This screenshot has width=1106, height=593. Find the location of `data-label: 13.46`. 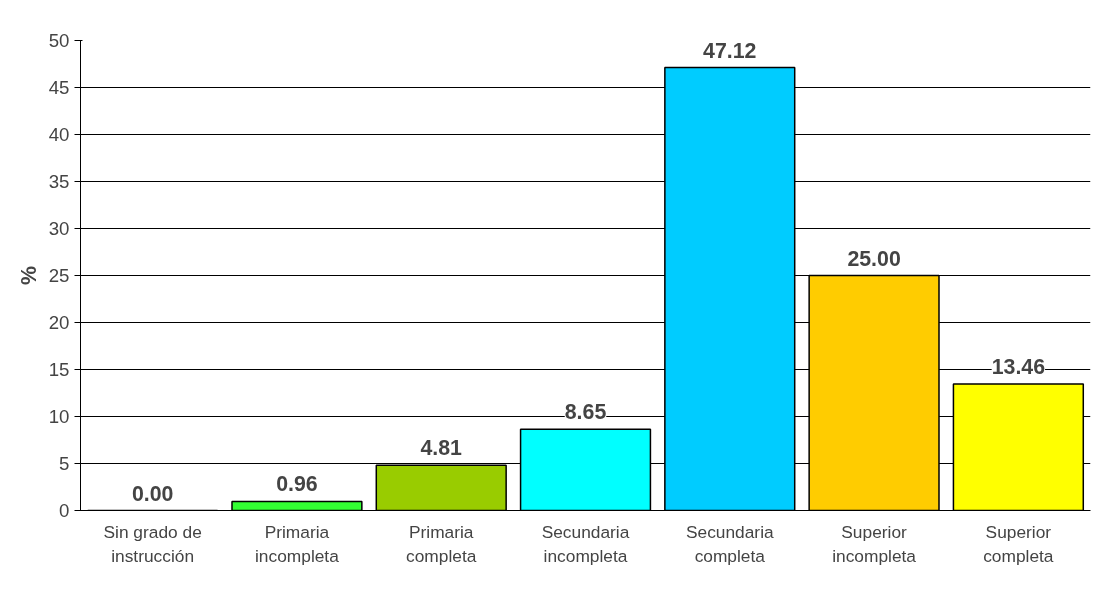

data-label: 13.46 is located at coordinates (1018, 366).